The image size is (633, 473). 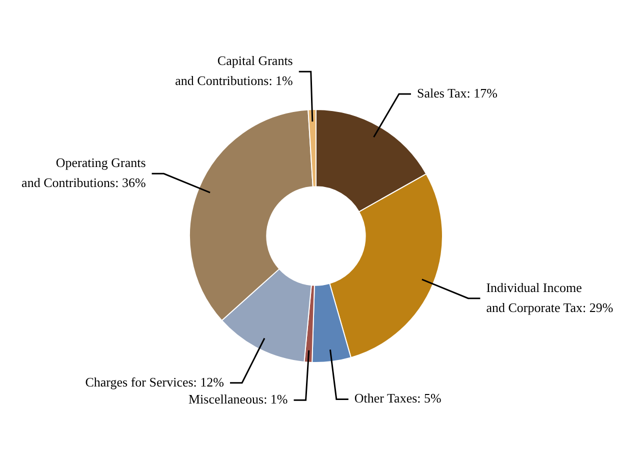 I want to click on slice-label: Charges for Services: 12%, so click(x=154, y=382).